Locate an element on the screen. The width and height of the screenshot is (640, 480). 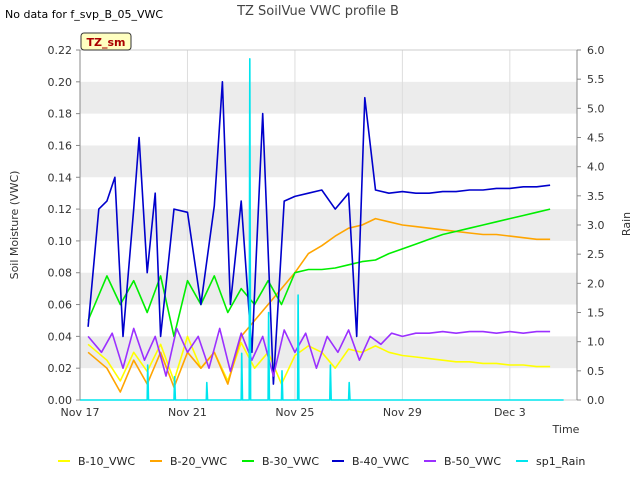
legend-label: sp1_Rain is located at coordinates (560, 461).